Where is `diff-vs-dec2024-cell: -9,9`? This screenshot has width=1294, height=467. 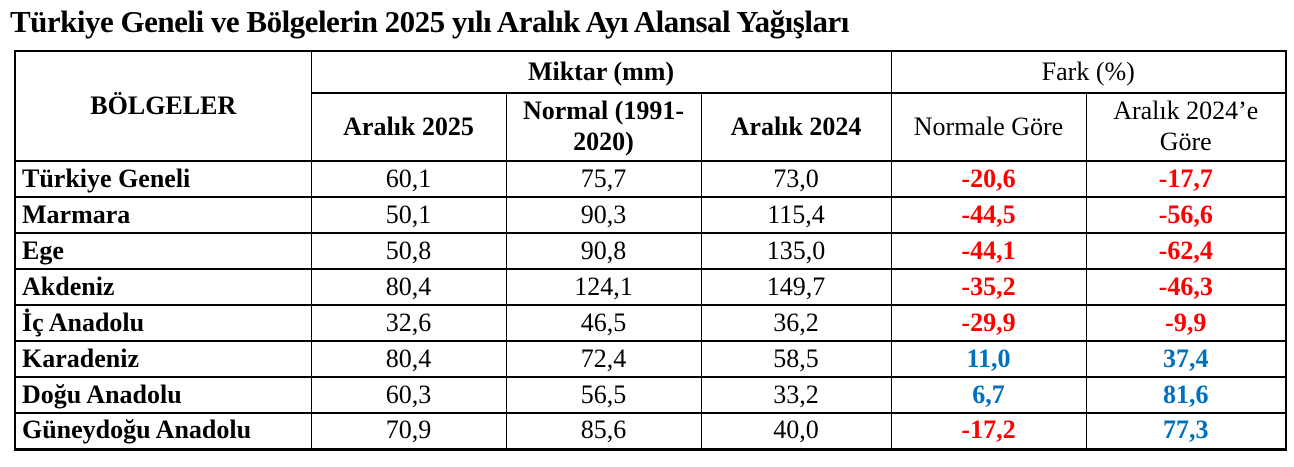
diff-vs-dec2024-cell: -9,9 is located at coordinates (1186, 323).